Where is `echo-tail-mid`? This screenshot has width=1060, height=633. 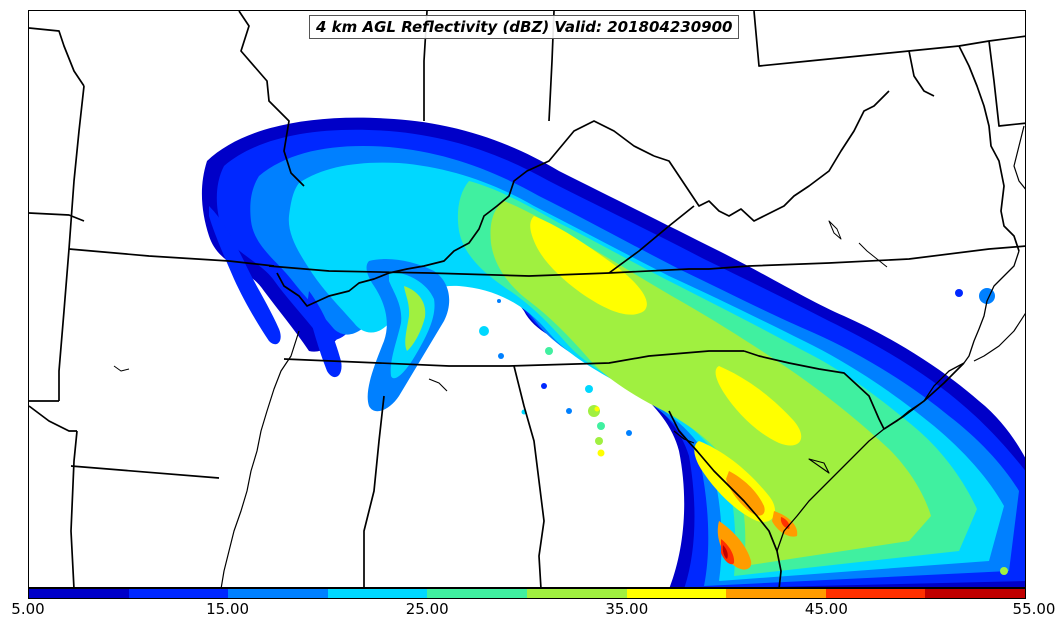 echo-tail-mid is located at coordinates (324, 334).